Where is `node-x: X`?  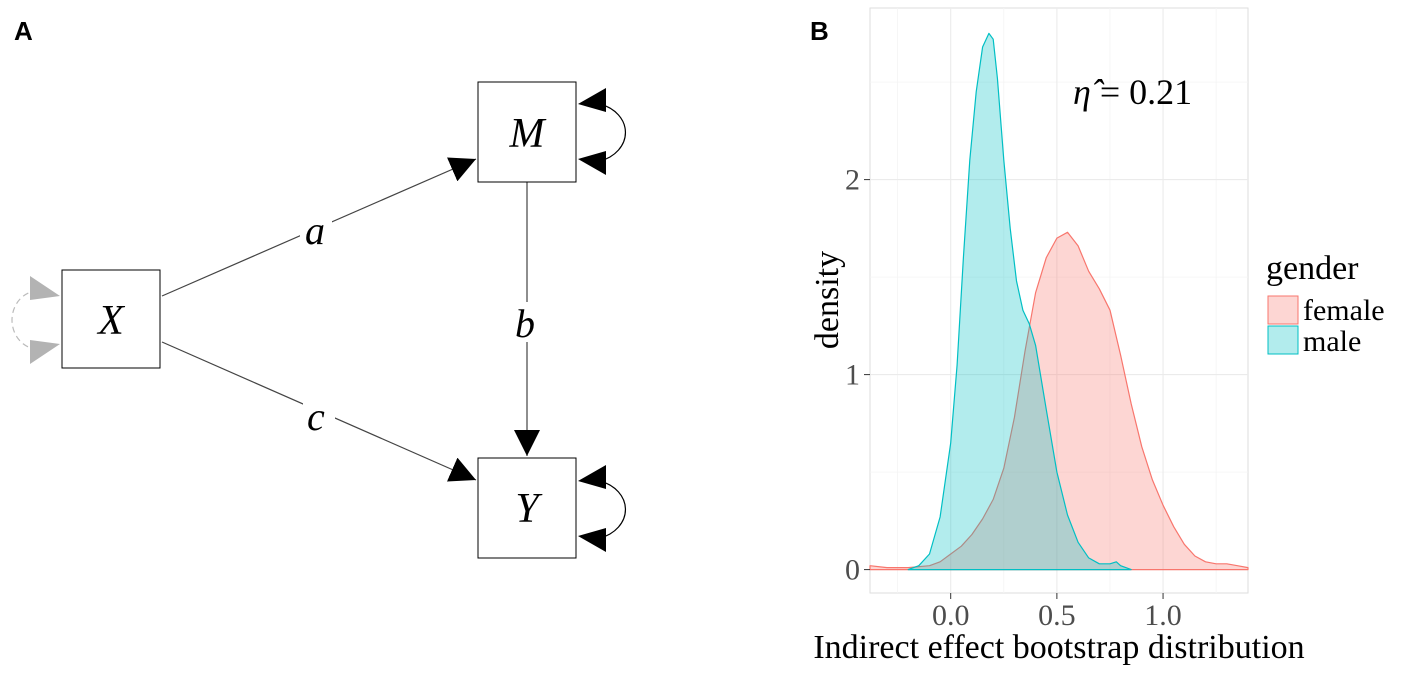 node-x: X is located at coordinates (111, 319).